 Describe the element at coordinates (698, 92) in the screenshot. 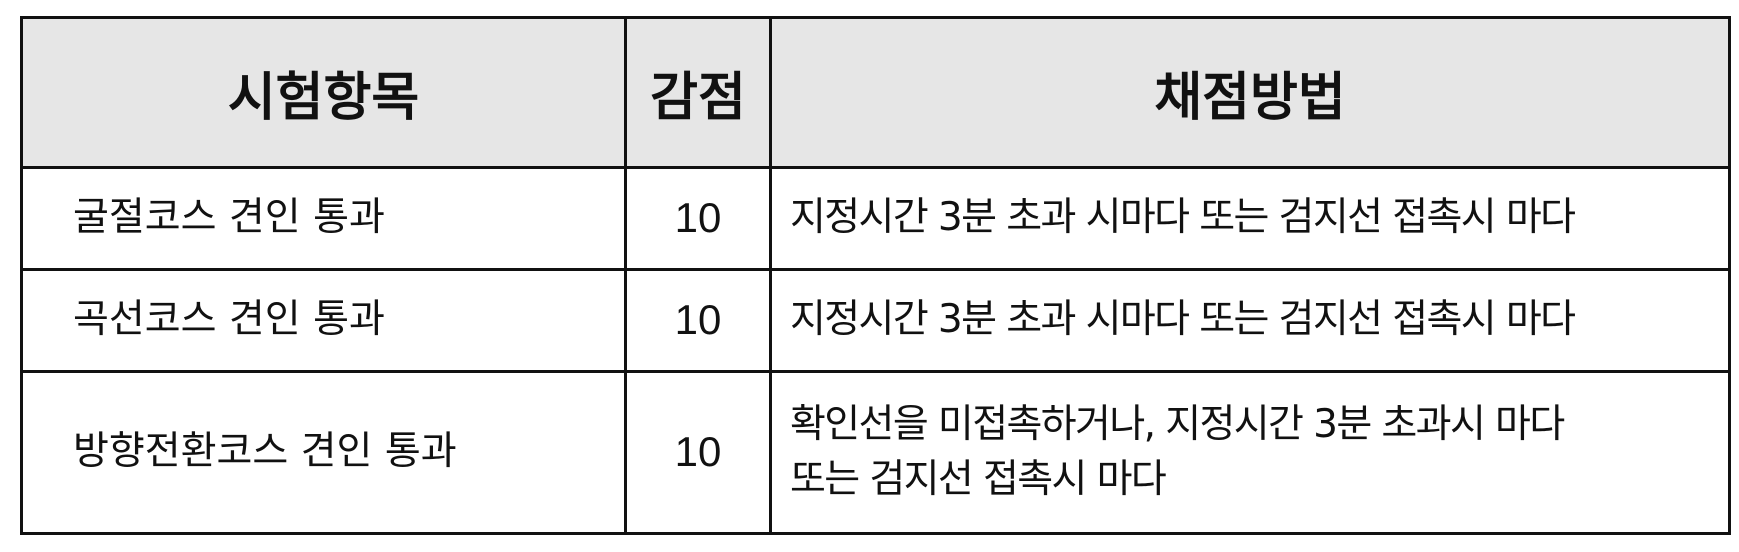

I see `header-deduction: 감점` at that location.